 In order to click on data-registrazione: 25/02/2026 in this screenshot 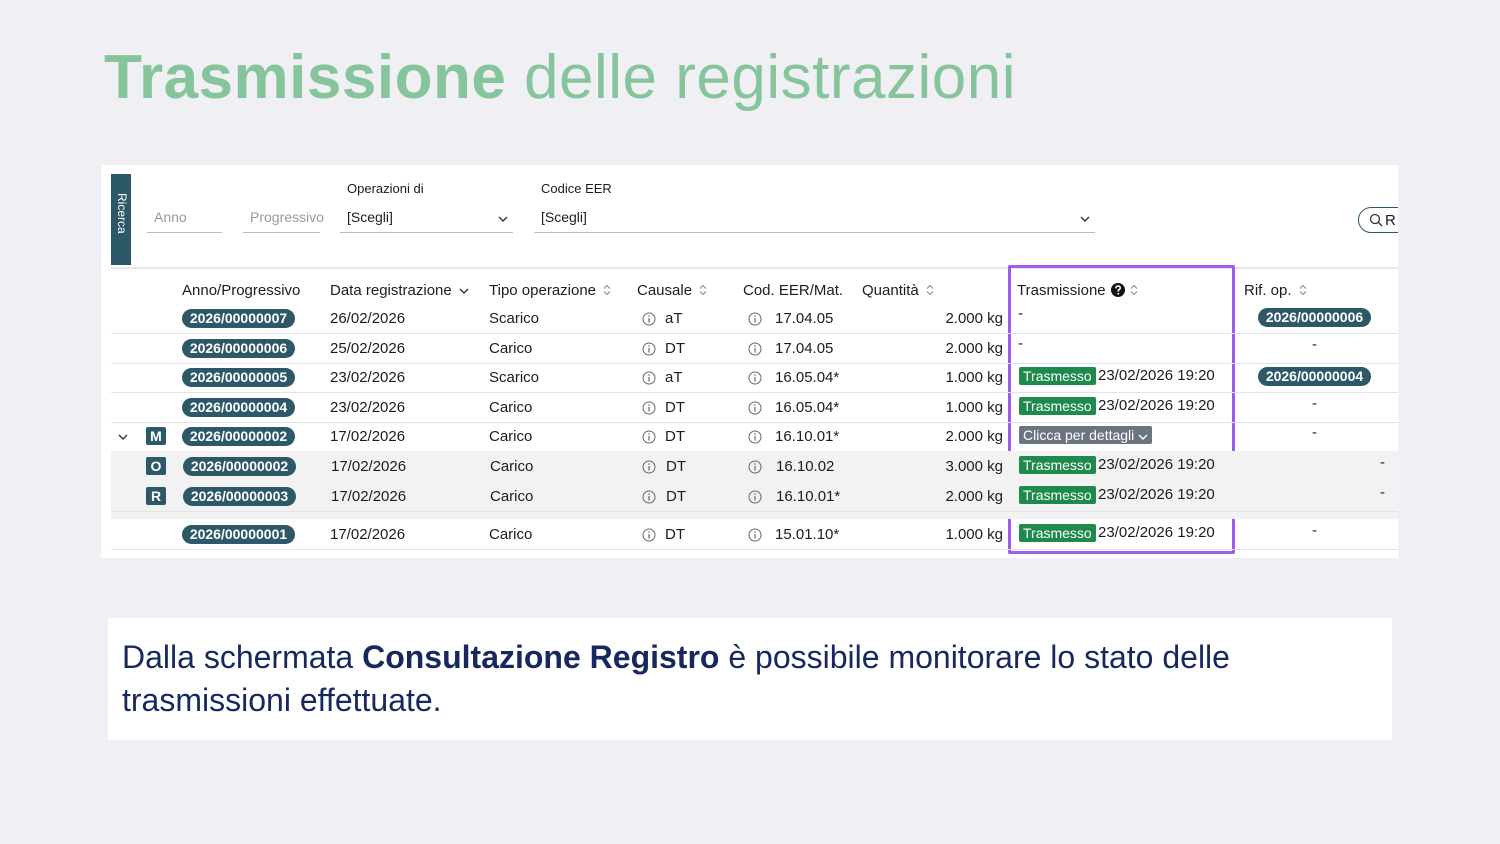, I will do `click(368, 348)`.